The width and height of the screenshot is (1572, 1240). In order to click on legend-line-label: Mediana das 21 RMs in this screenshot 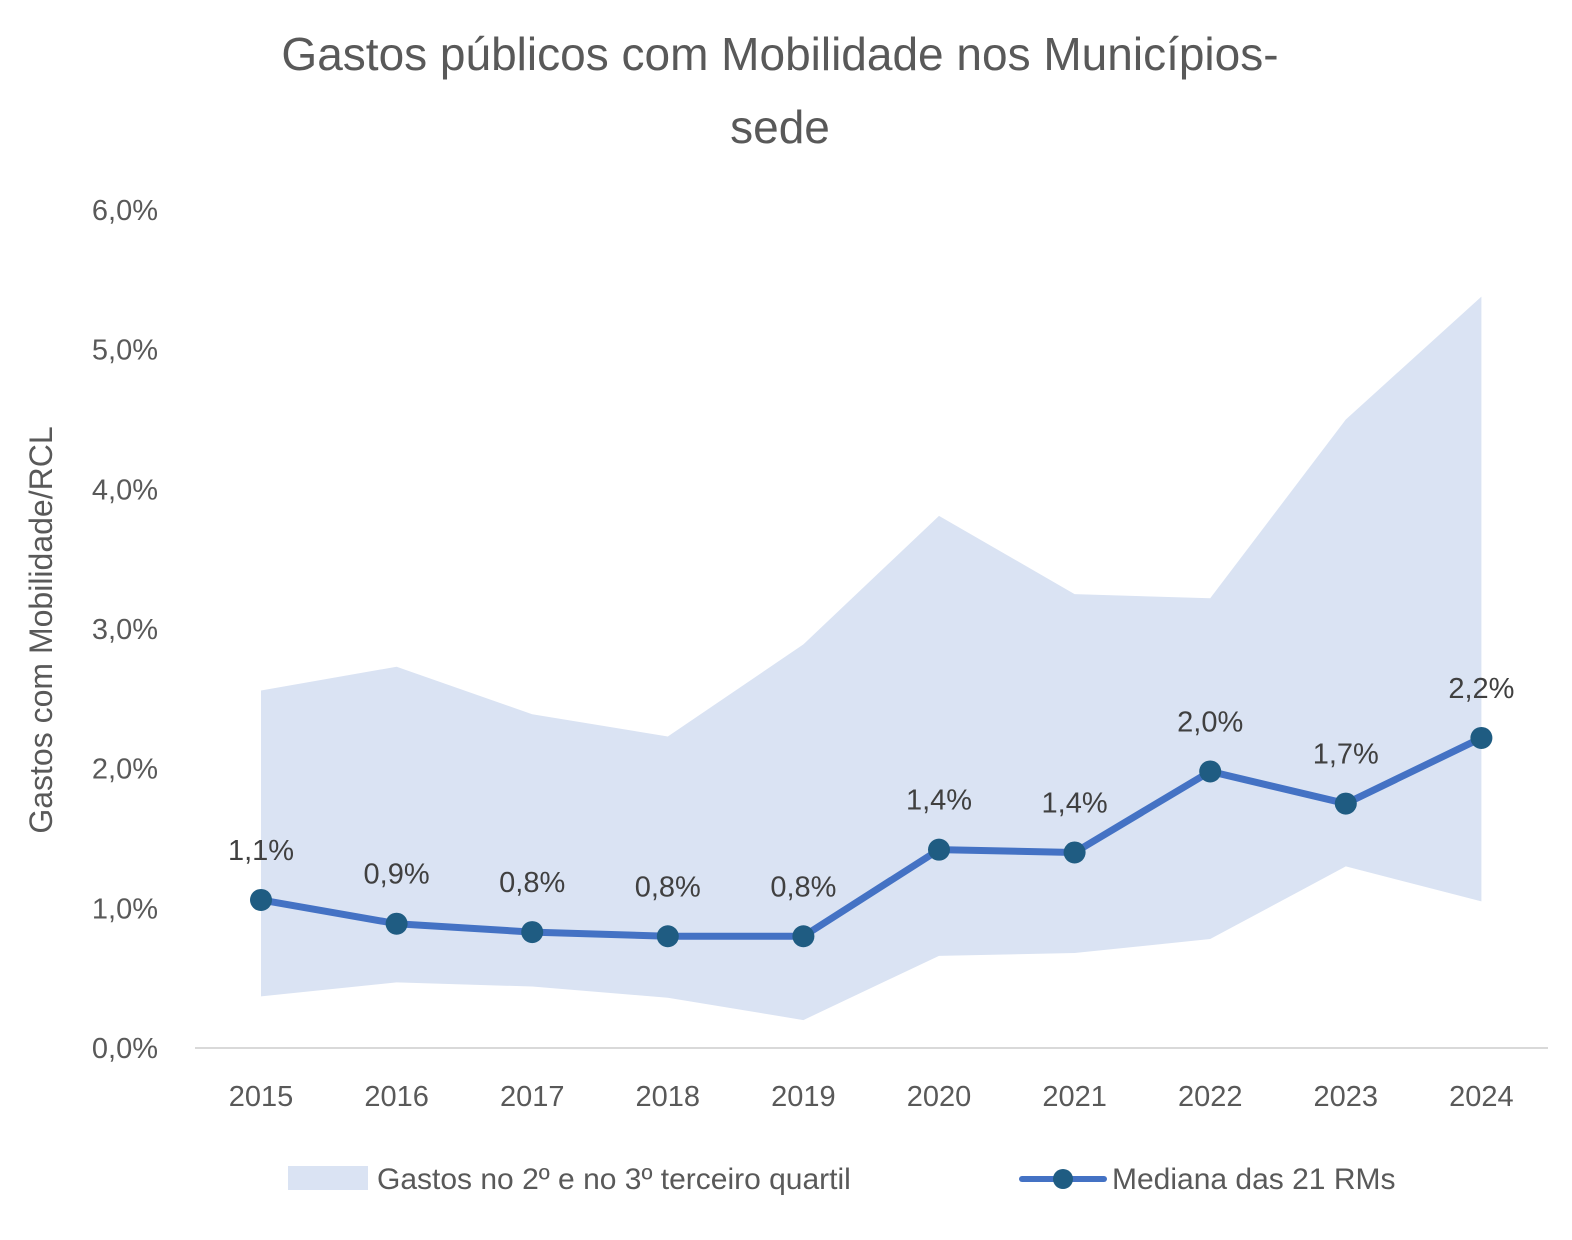, I will do `click(1253, 1179)`.